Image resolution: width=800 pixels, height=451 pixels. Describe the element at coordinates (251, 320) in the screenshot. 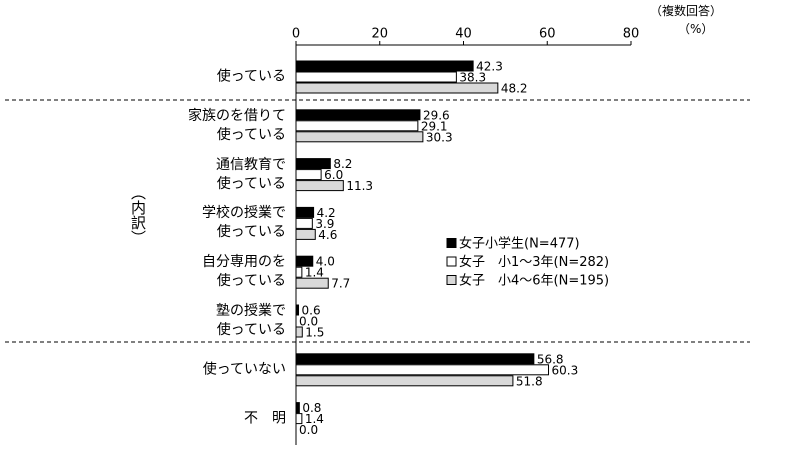

I see `category-label: 塾の授業で 使っている` at that location.